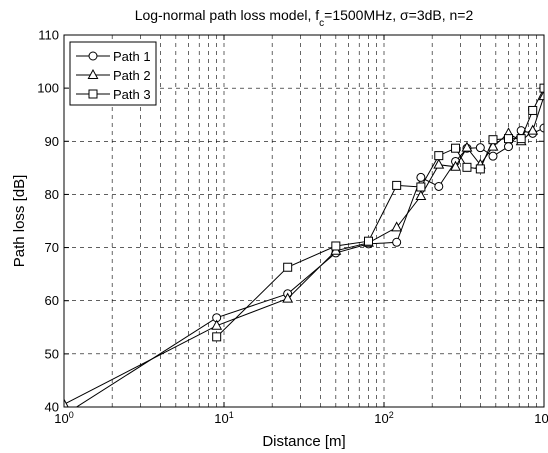  What do you see at coordinates (52, 353) in the screenshot?
I see `y-tick-label: 50` at bounding box center [52, 353].